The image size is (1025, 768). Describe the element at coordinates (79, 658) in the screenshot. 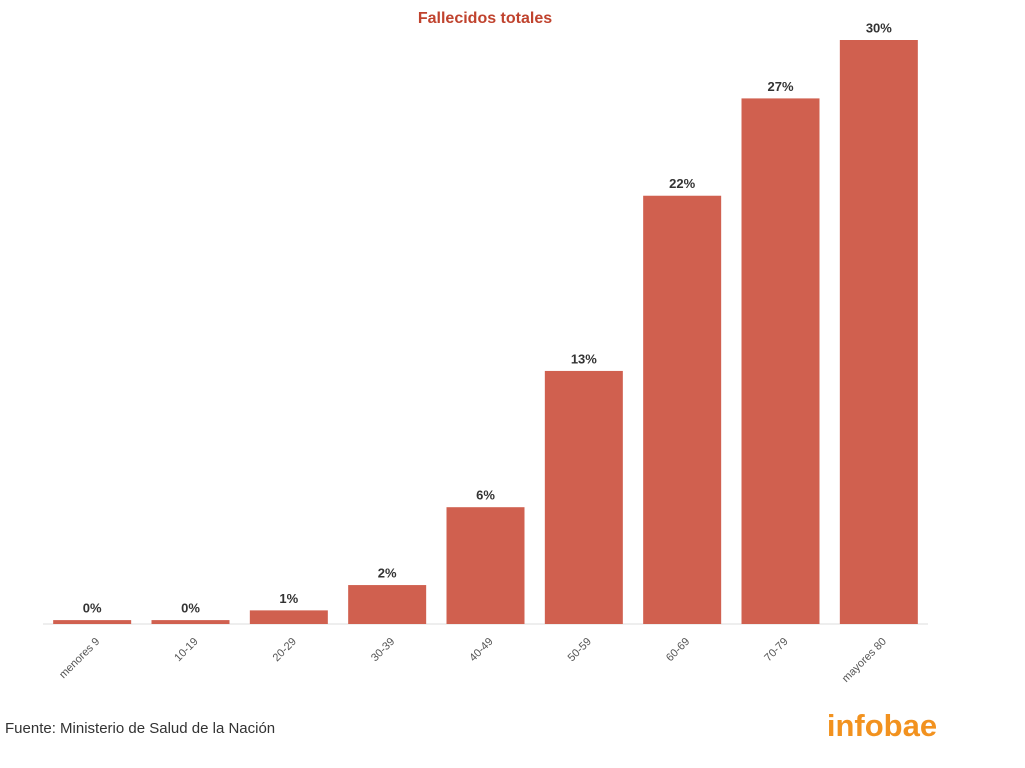

I see `x-tick-label: menores 9` at that location.